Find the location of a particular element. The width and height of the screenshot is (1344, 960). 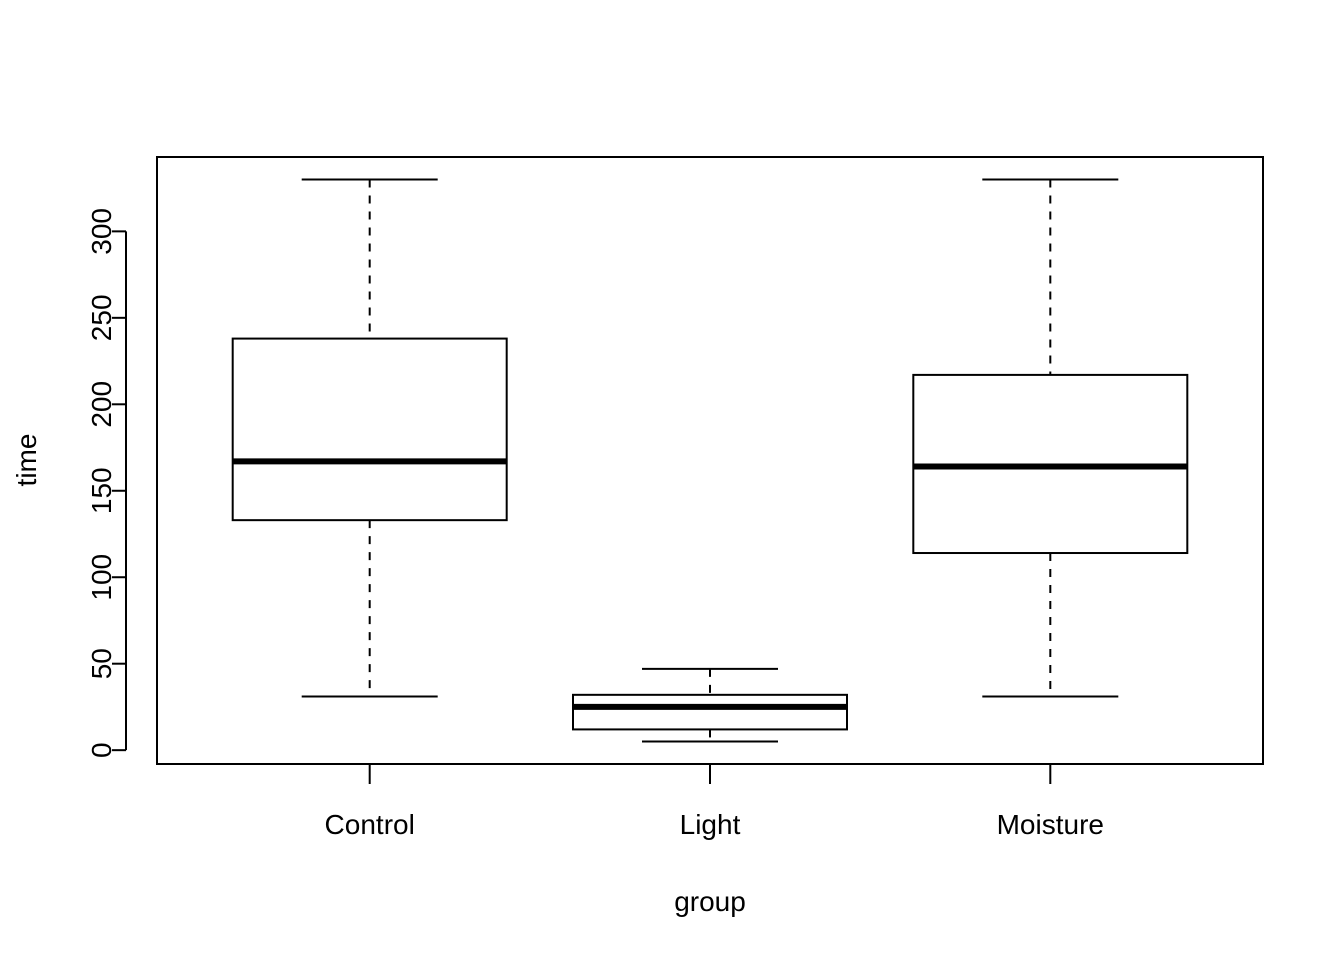

box-light is located at coordinates (710, 705).